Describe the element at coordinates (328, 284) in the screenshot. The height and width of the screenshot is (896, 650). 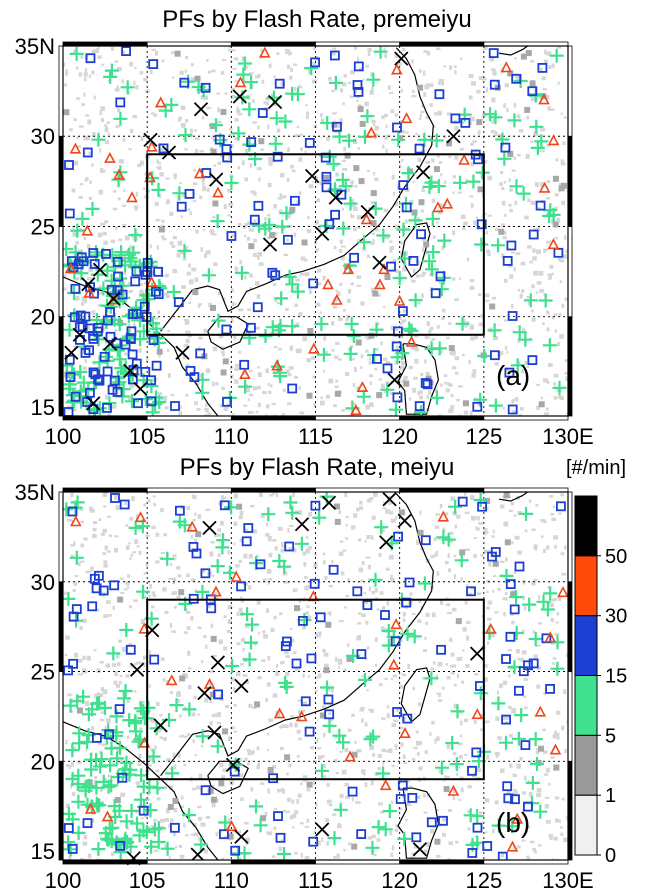
I see `marker-red-triangle` at that location.